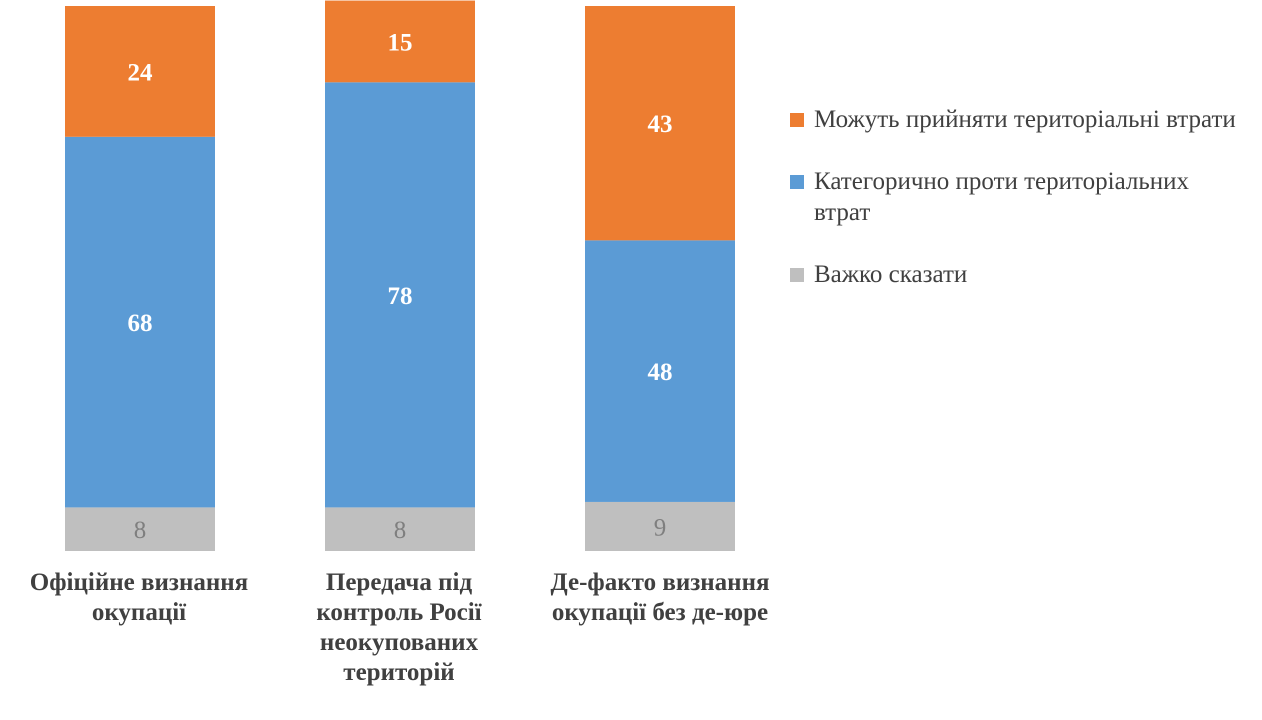 This screenshot has height=720, width=1262. I want to click on legend-label: Можуть прийняти територіальні втрати, so click(1025, 119).